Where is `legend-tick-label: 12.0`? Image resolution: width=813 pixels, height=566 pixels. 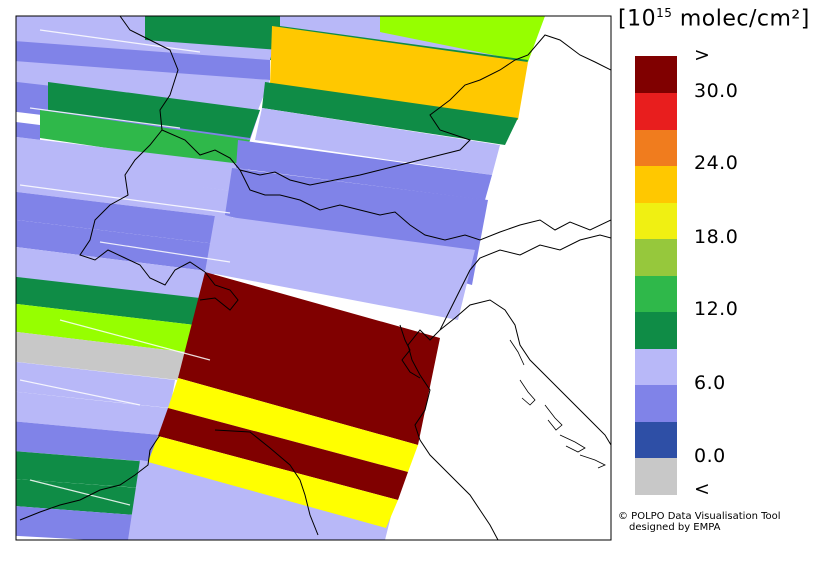
legend-tick-label: 12.0 is located at coordinates (716, 309).